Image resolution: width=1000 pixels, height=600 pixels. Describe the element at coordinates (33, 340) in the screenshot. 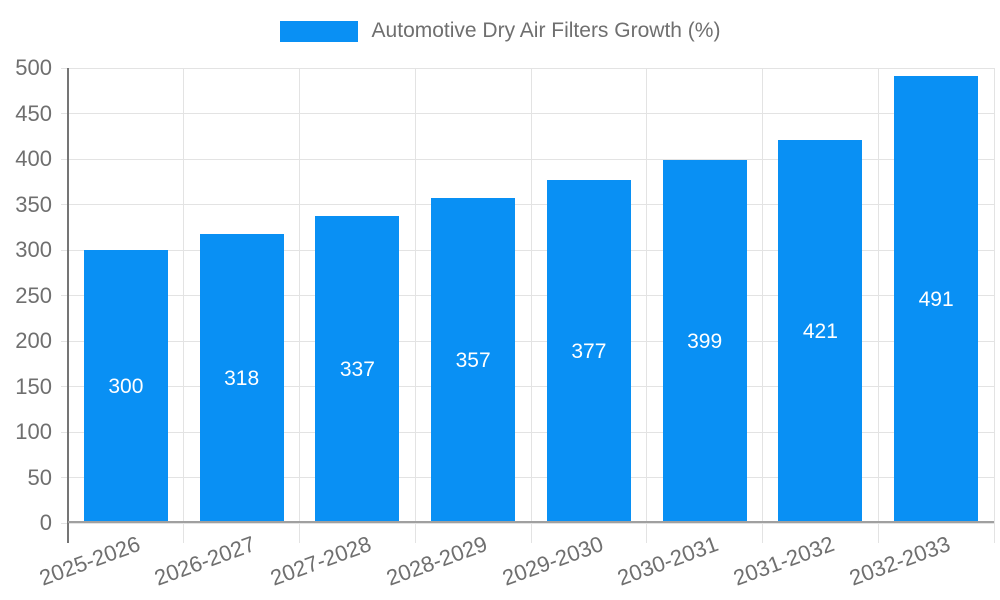

I see `y-axis-tick-label: 200` at that location.